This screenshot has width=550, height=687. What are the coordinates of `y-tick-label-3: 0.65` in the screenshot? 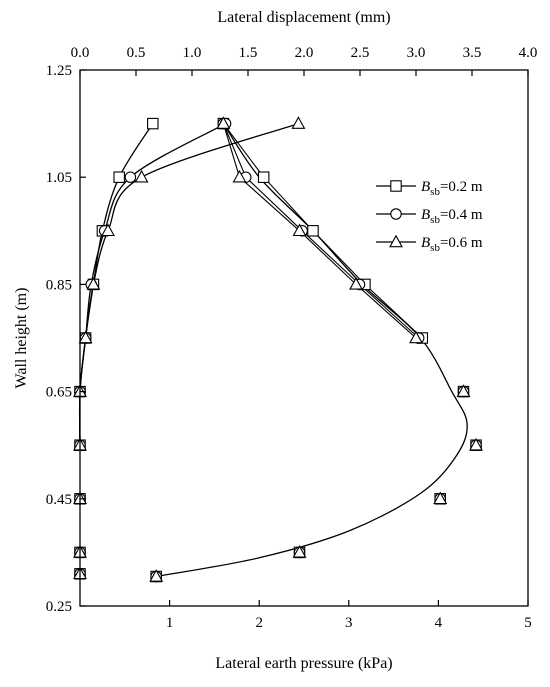 It's located at (59, 393).